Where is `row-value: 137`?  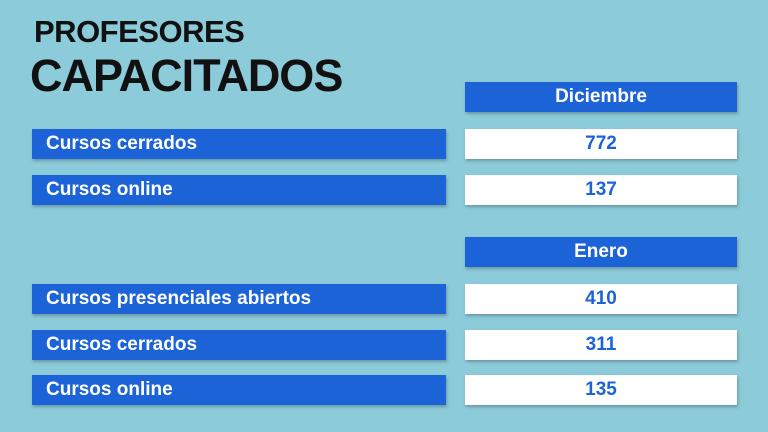 row-value: 137 is located at coordinates (601, 190).